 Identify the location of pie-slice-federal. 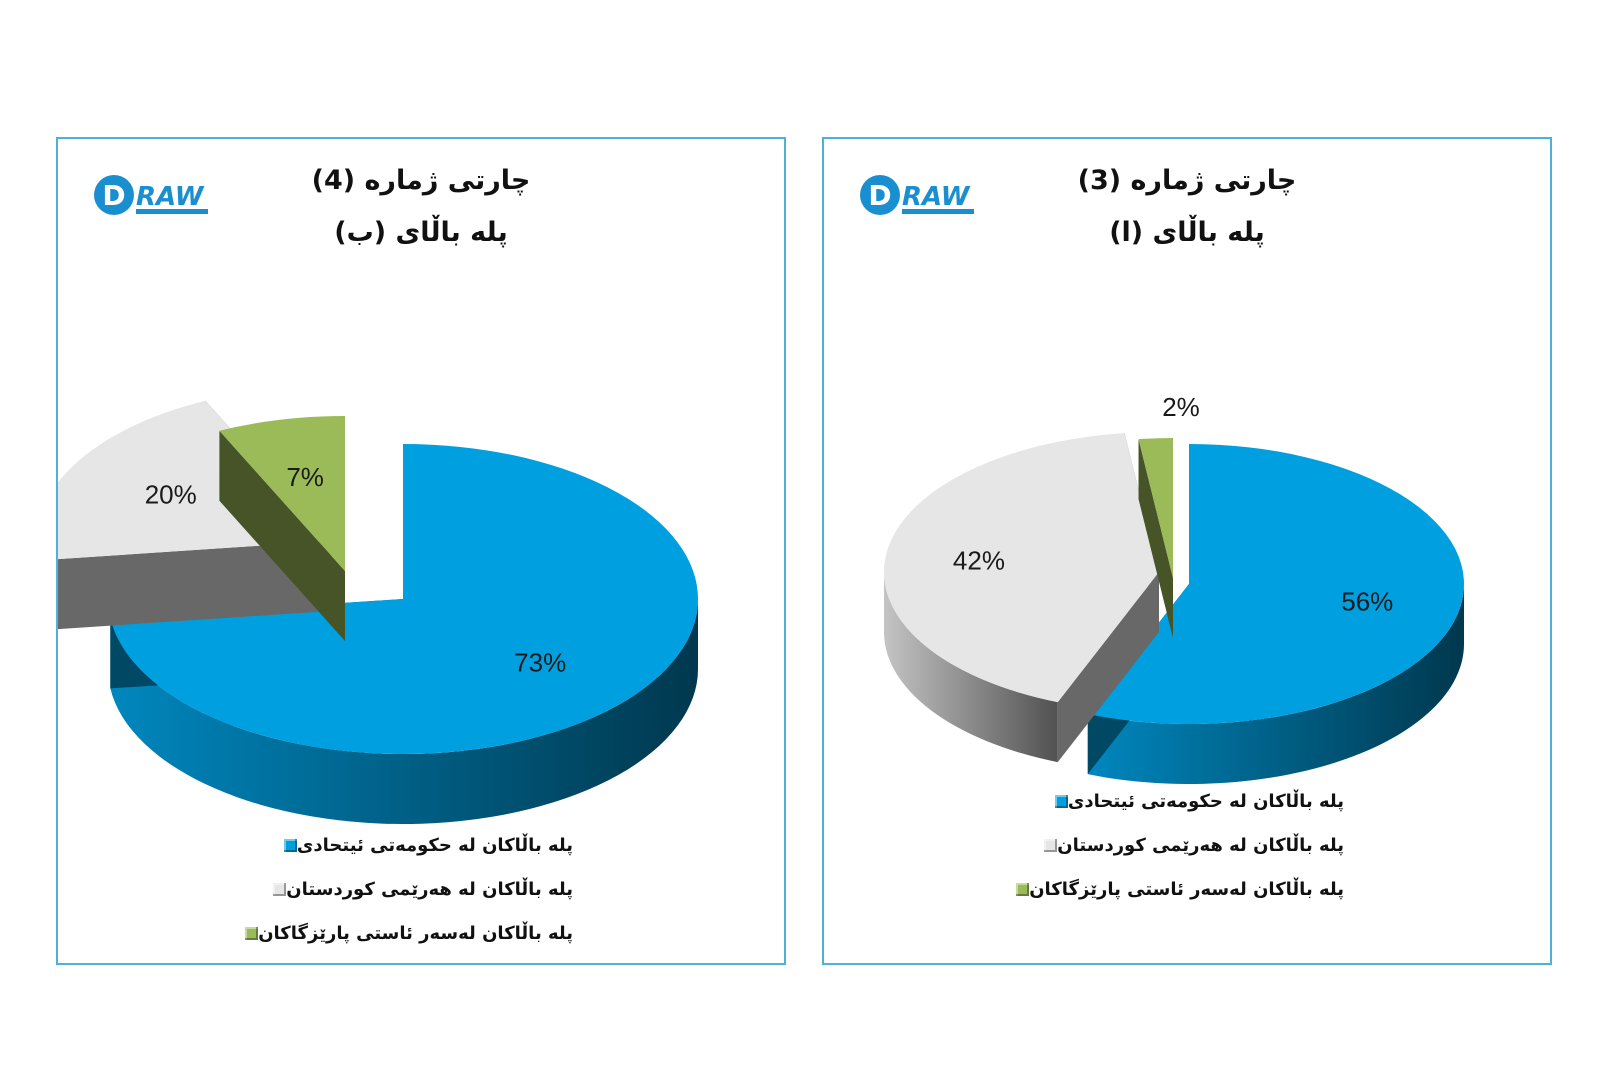
(1275, 614).